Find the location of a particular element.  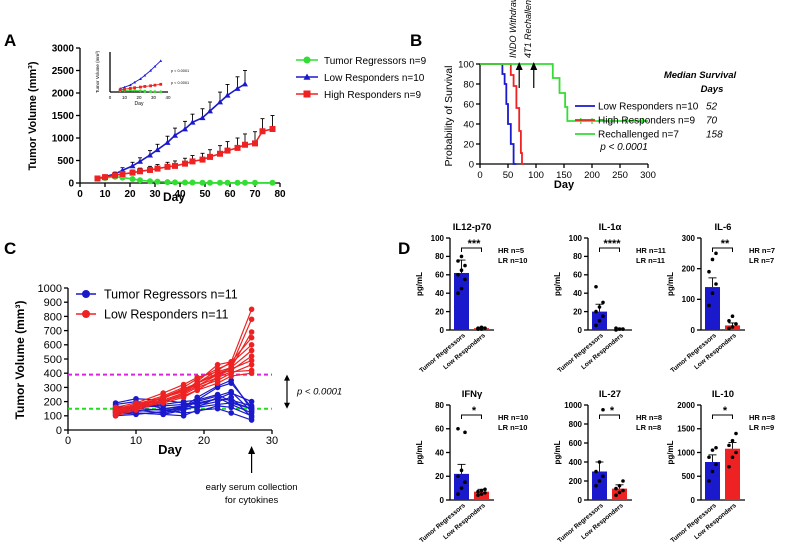

c-y-tick-label: 700 is located at coordinates (53, 331).